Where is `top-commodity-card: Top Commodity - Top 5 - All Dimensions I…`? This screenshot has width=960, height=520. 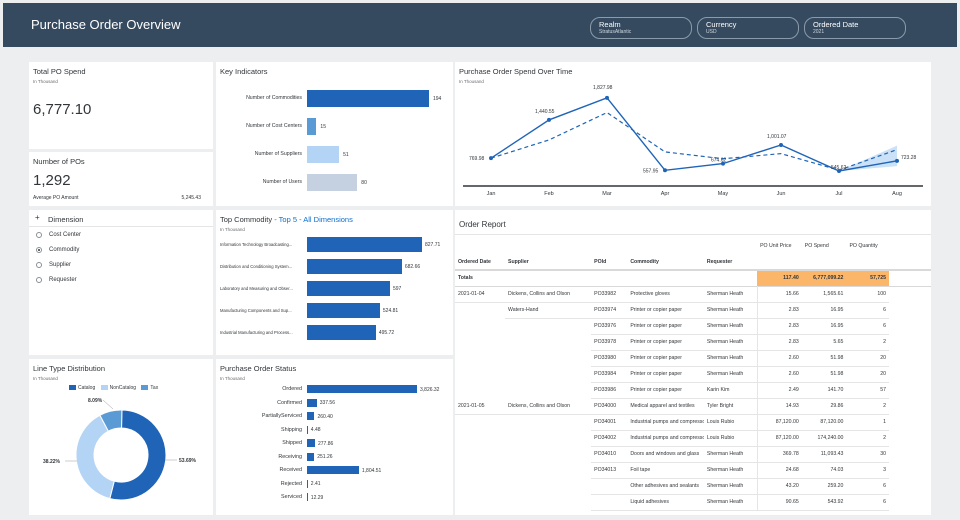
top-commodity-card: Top Commodity - Top 5 - All Dimensions I… is located at coordinates (334, 282).